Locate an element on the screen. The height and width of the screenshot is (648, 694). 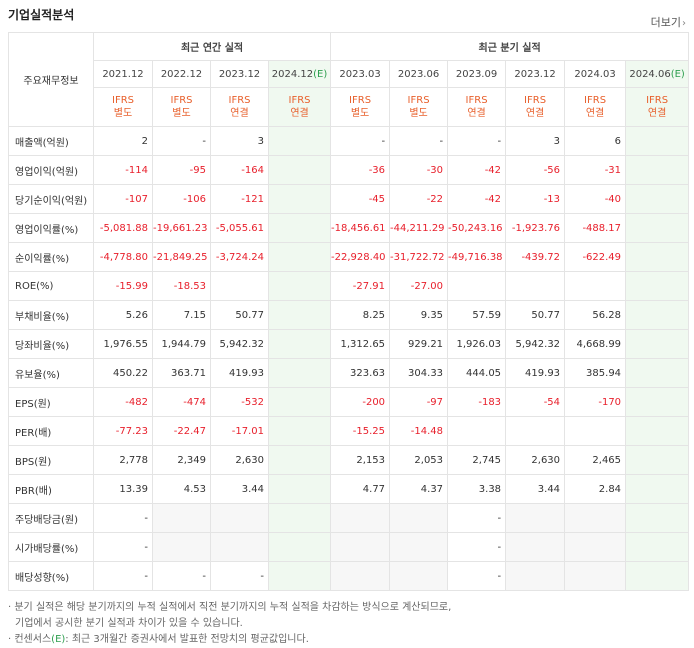
table-cell: -106 is located at coordinates (181, 199).